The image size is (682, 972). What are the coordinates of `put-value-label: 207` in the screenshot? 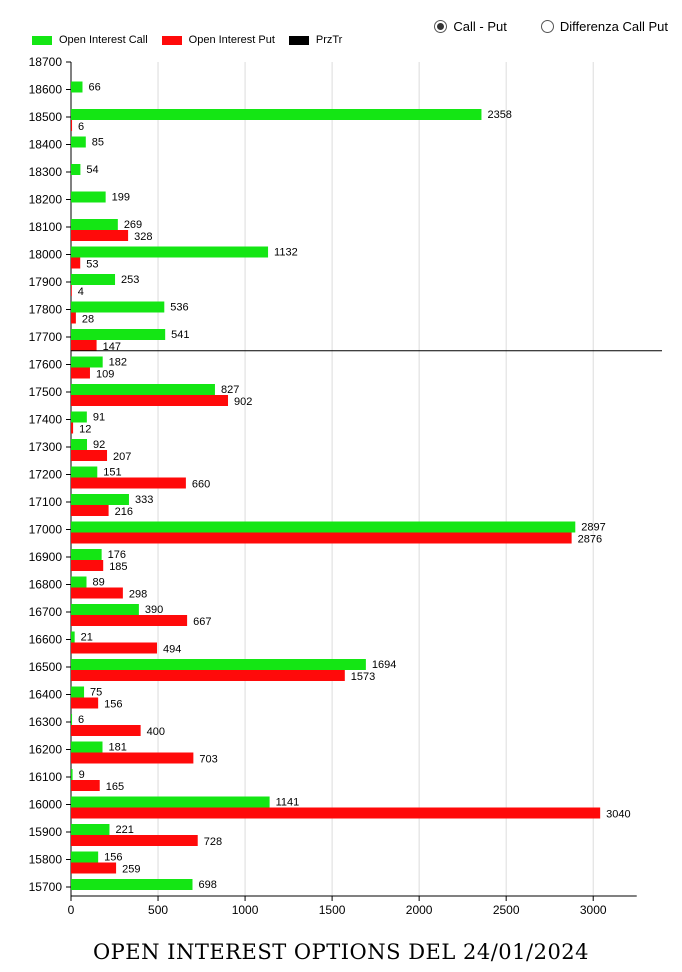 It's located at (122, 457).